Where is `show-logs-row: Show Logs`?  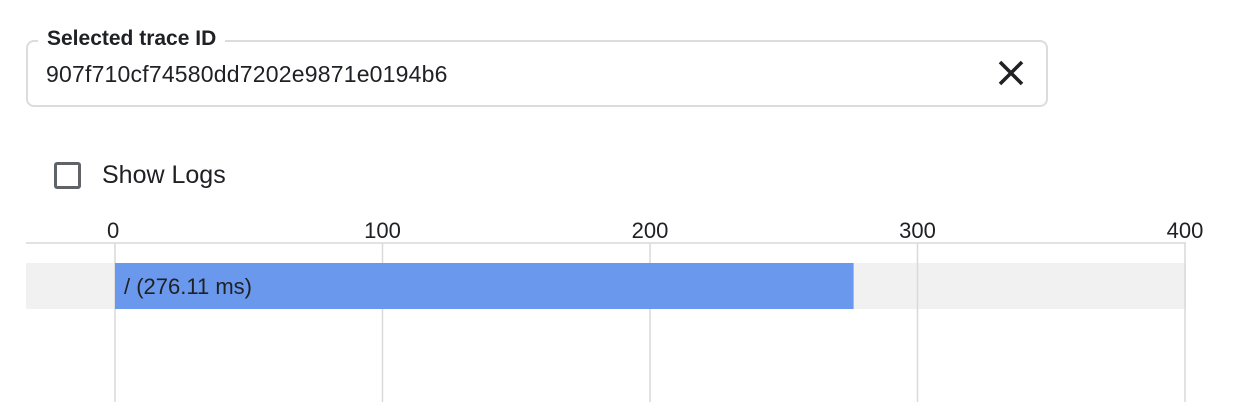
show-logs-row: Show Logs is located at coordinates (140, 175).